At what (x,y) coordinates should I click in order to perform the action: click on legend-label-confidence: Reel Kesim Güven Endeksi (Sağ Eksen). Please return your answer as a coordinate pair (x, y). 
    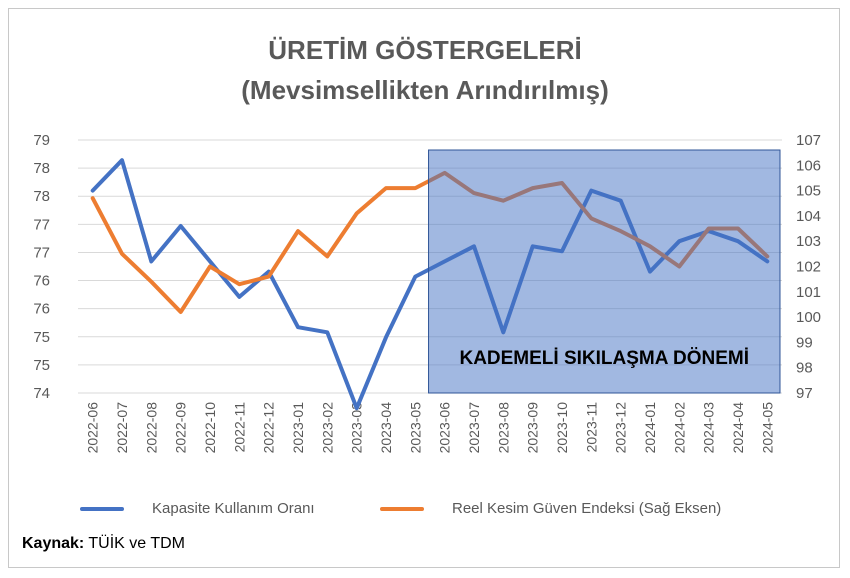
    Looking at the image, I should click on (587, 508).